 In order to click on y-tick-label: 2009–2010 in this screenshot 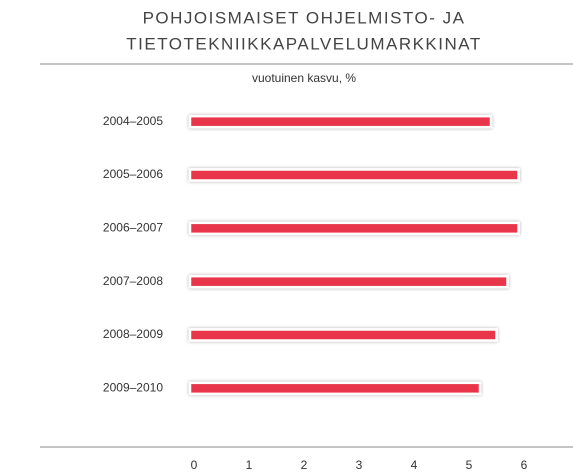, I will do `click(133, 388)`.